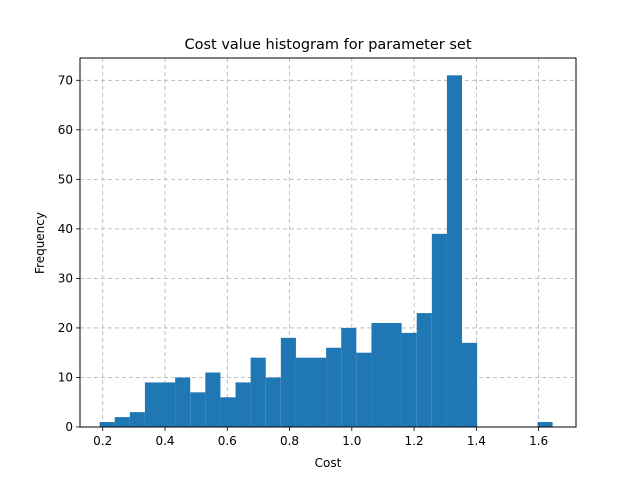 Image resolution: width=640 pixels, height=480 pixels. Describe the element at coordinates (289, 441) in the screenshot. I see `x-tick-label: 0.8` at that location.